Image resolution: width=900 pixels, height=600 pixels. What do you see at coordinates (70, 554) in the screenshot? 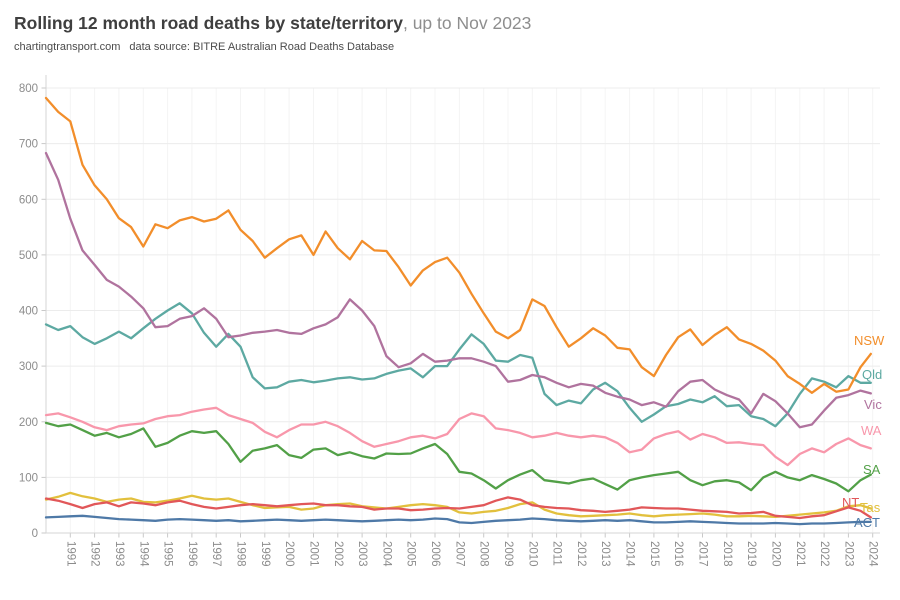
I see `x-tick-label: 1991` at bounding box center [70, 554].